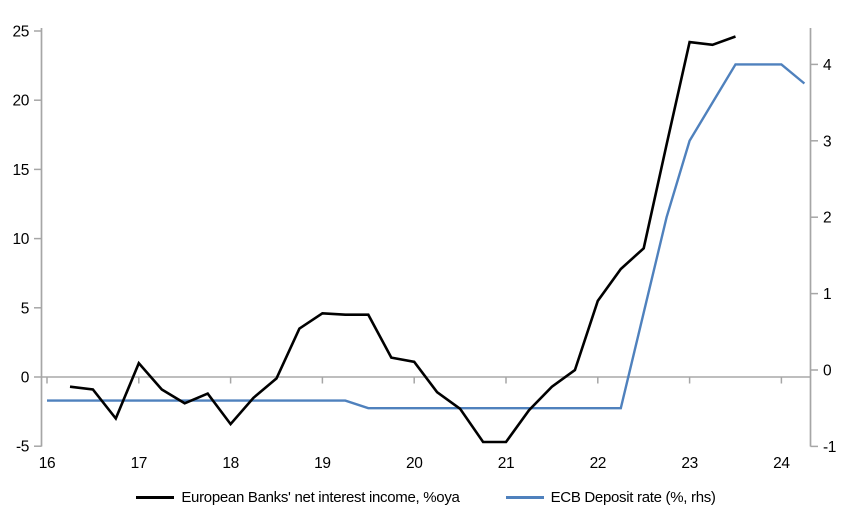 This screenshot has height=531, width=852. What do you see at coordinates (155, 497) in the screenshot?
I see `legend-line-swatch-nii` at bounding box center [155, 497].